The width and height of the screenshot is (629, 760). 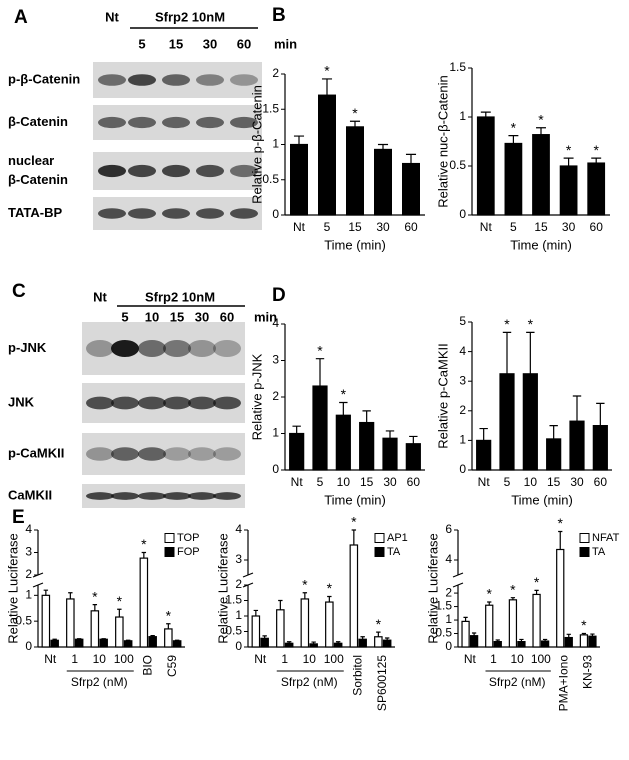 What do you see at coordinates (147, 665) in the screenshot?
I see `x-tick-label: BIO` at bounding box center [147, 665].